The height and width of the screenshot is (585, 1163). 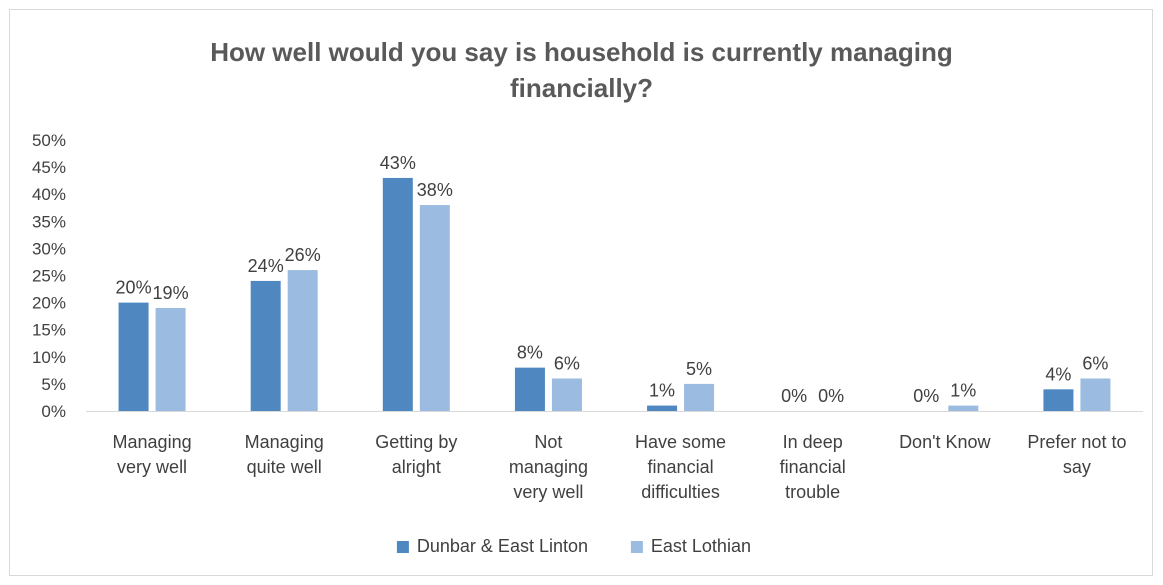 I want to click on y-tick-label: 25%, so click(x=49, y=276).